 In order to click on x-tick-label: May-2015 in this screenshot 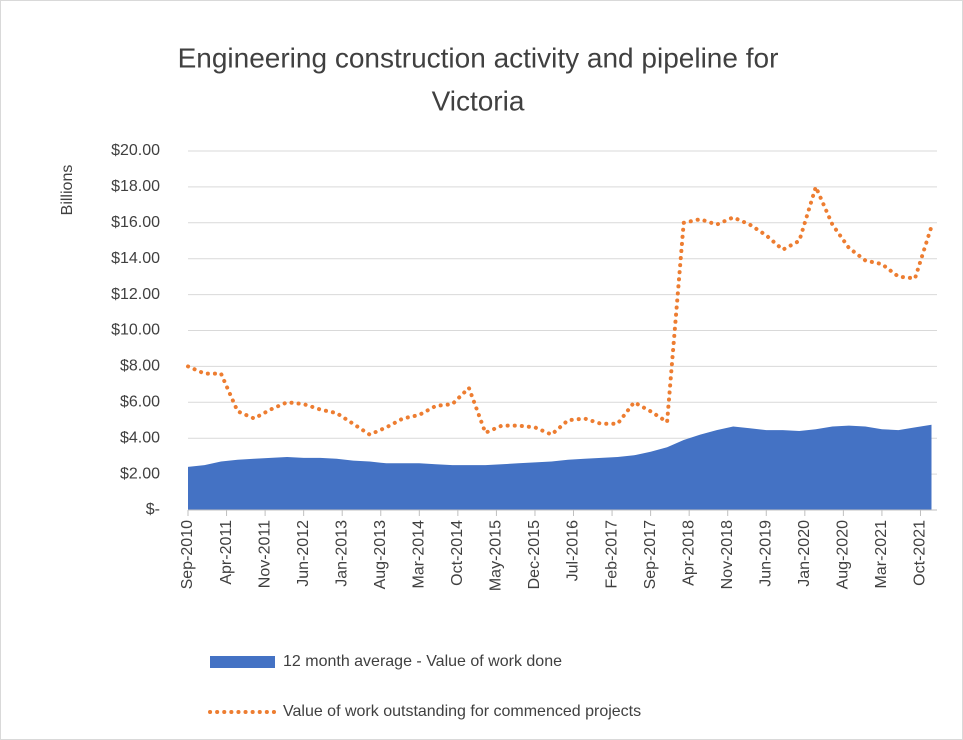, I will do `click(496, 555)`.